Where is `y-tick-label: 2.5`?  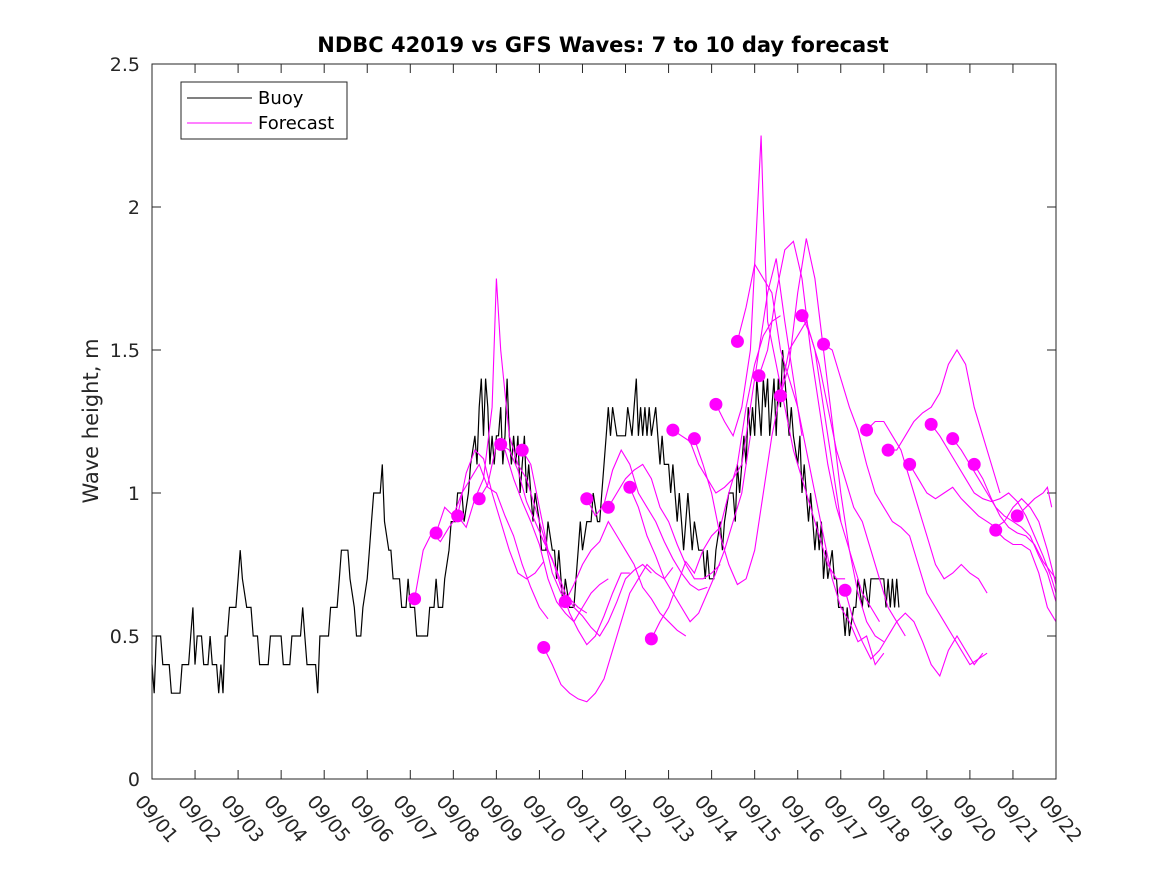 y-tick-label: 2.5 is located at coordinates (125, 65).